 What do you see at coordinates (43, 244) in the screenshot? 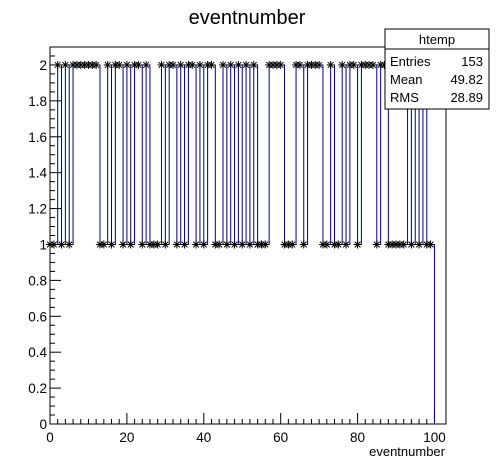
I see `y-tick-label: 1` at bounding box center [43, 244].